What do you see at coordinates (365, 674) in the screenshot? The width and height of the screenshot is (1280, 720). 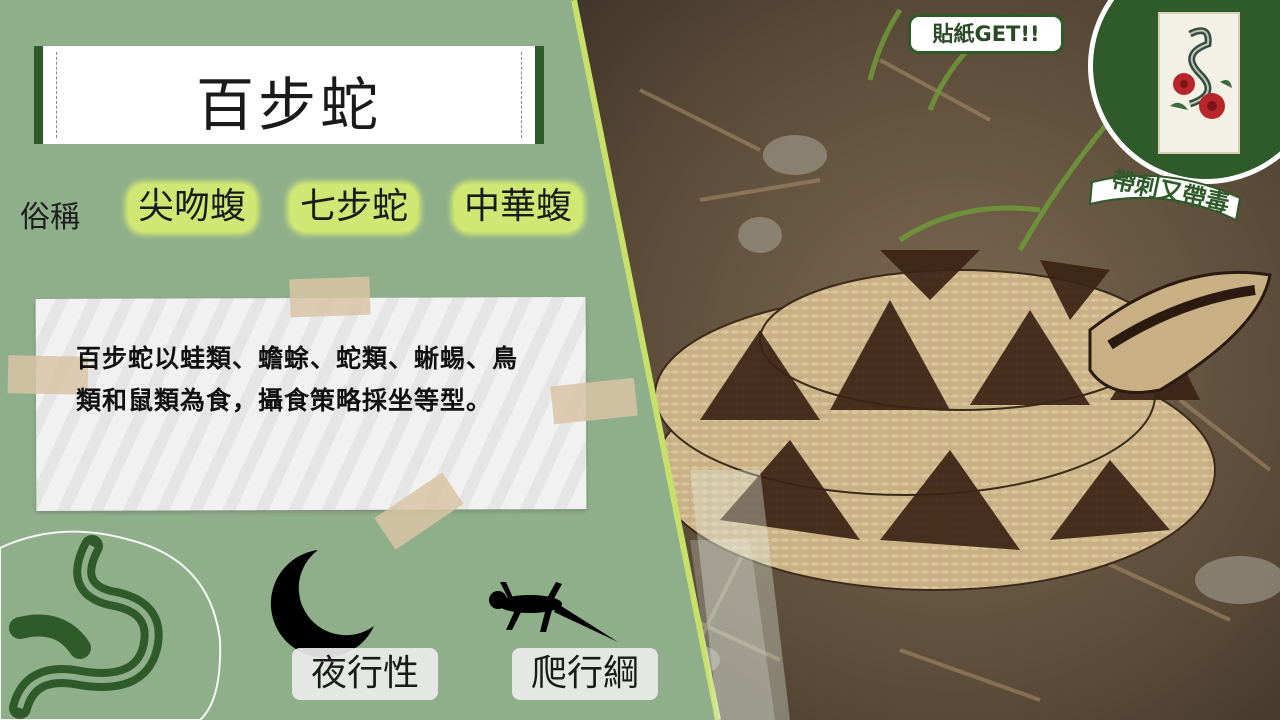 I see `nocturnal-badge: 夜行性` at bounding box center [365, 674].